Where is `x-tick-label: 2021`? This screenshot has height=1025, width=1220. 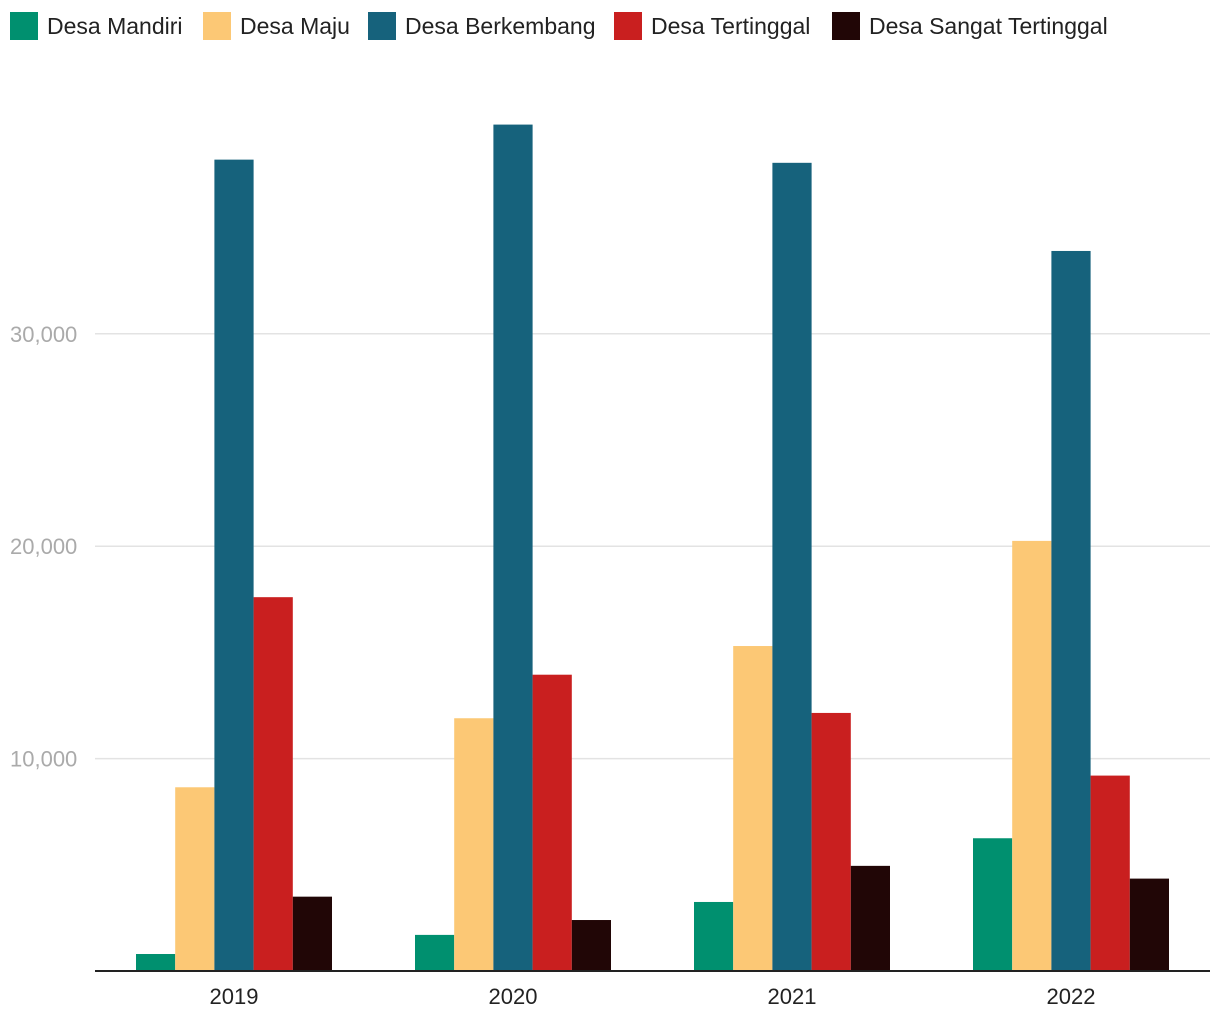
x-tick-label: 2021 is located at coordinates (792, 996).